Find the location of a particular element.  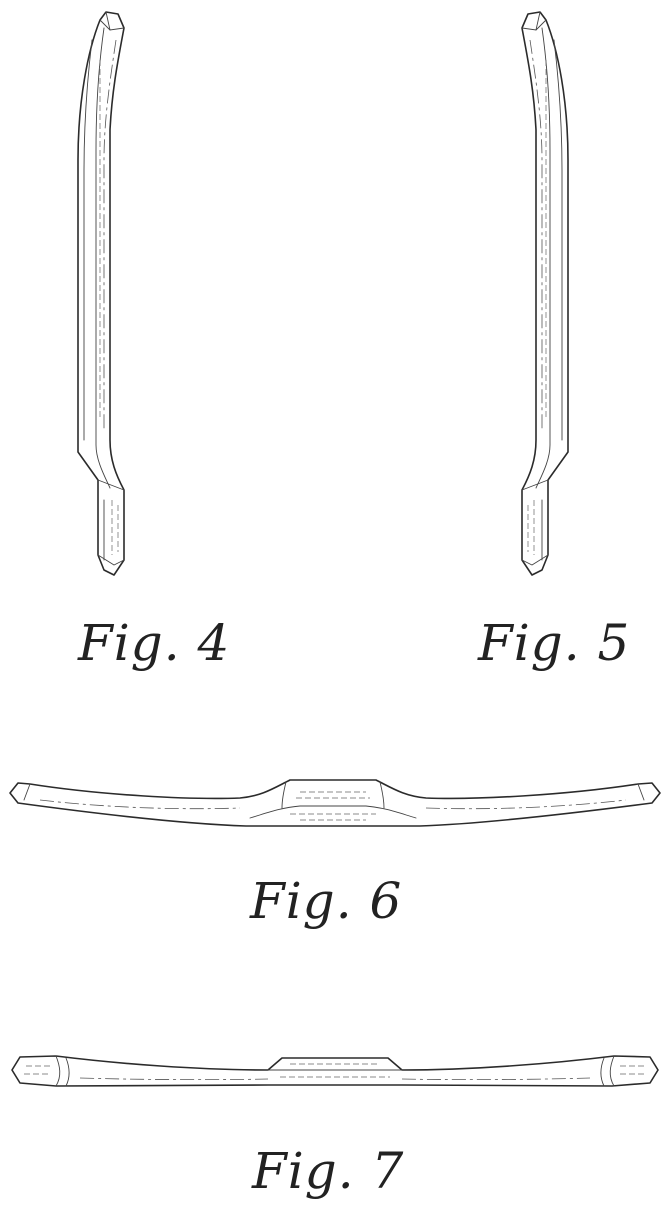

fig-7-drawing is located at coordinates (335, 1071).